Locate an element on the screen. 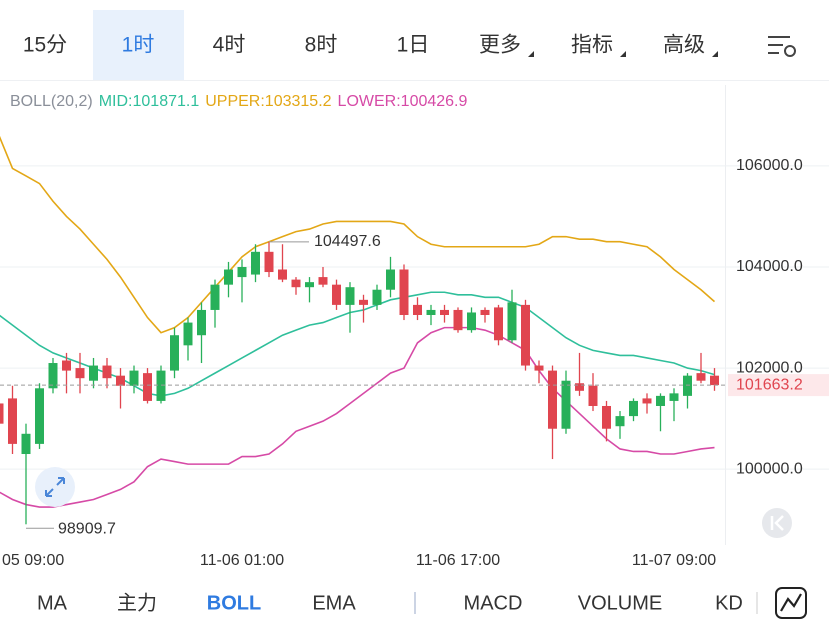 This screenshot has width=829, height=631. tab: 1日 is located at coordinates (413, 45).